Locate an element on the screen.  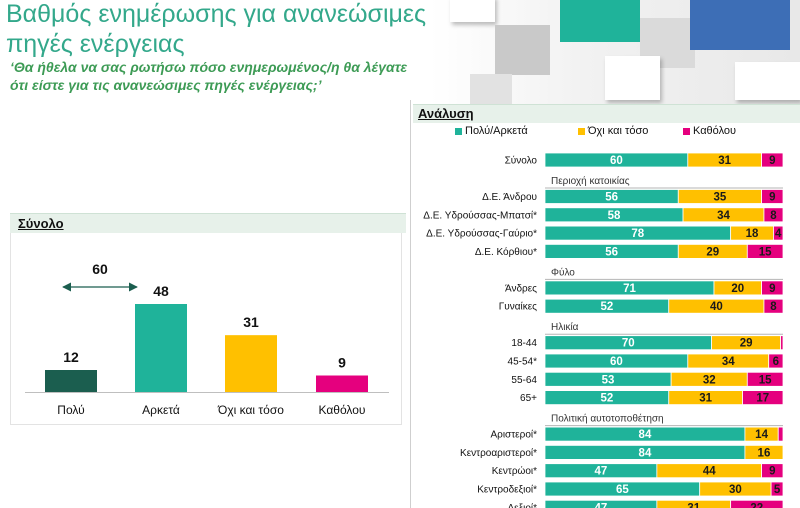
segment-value-label: 70 is located at coordinates (628, 344).